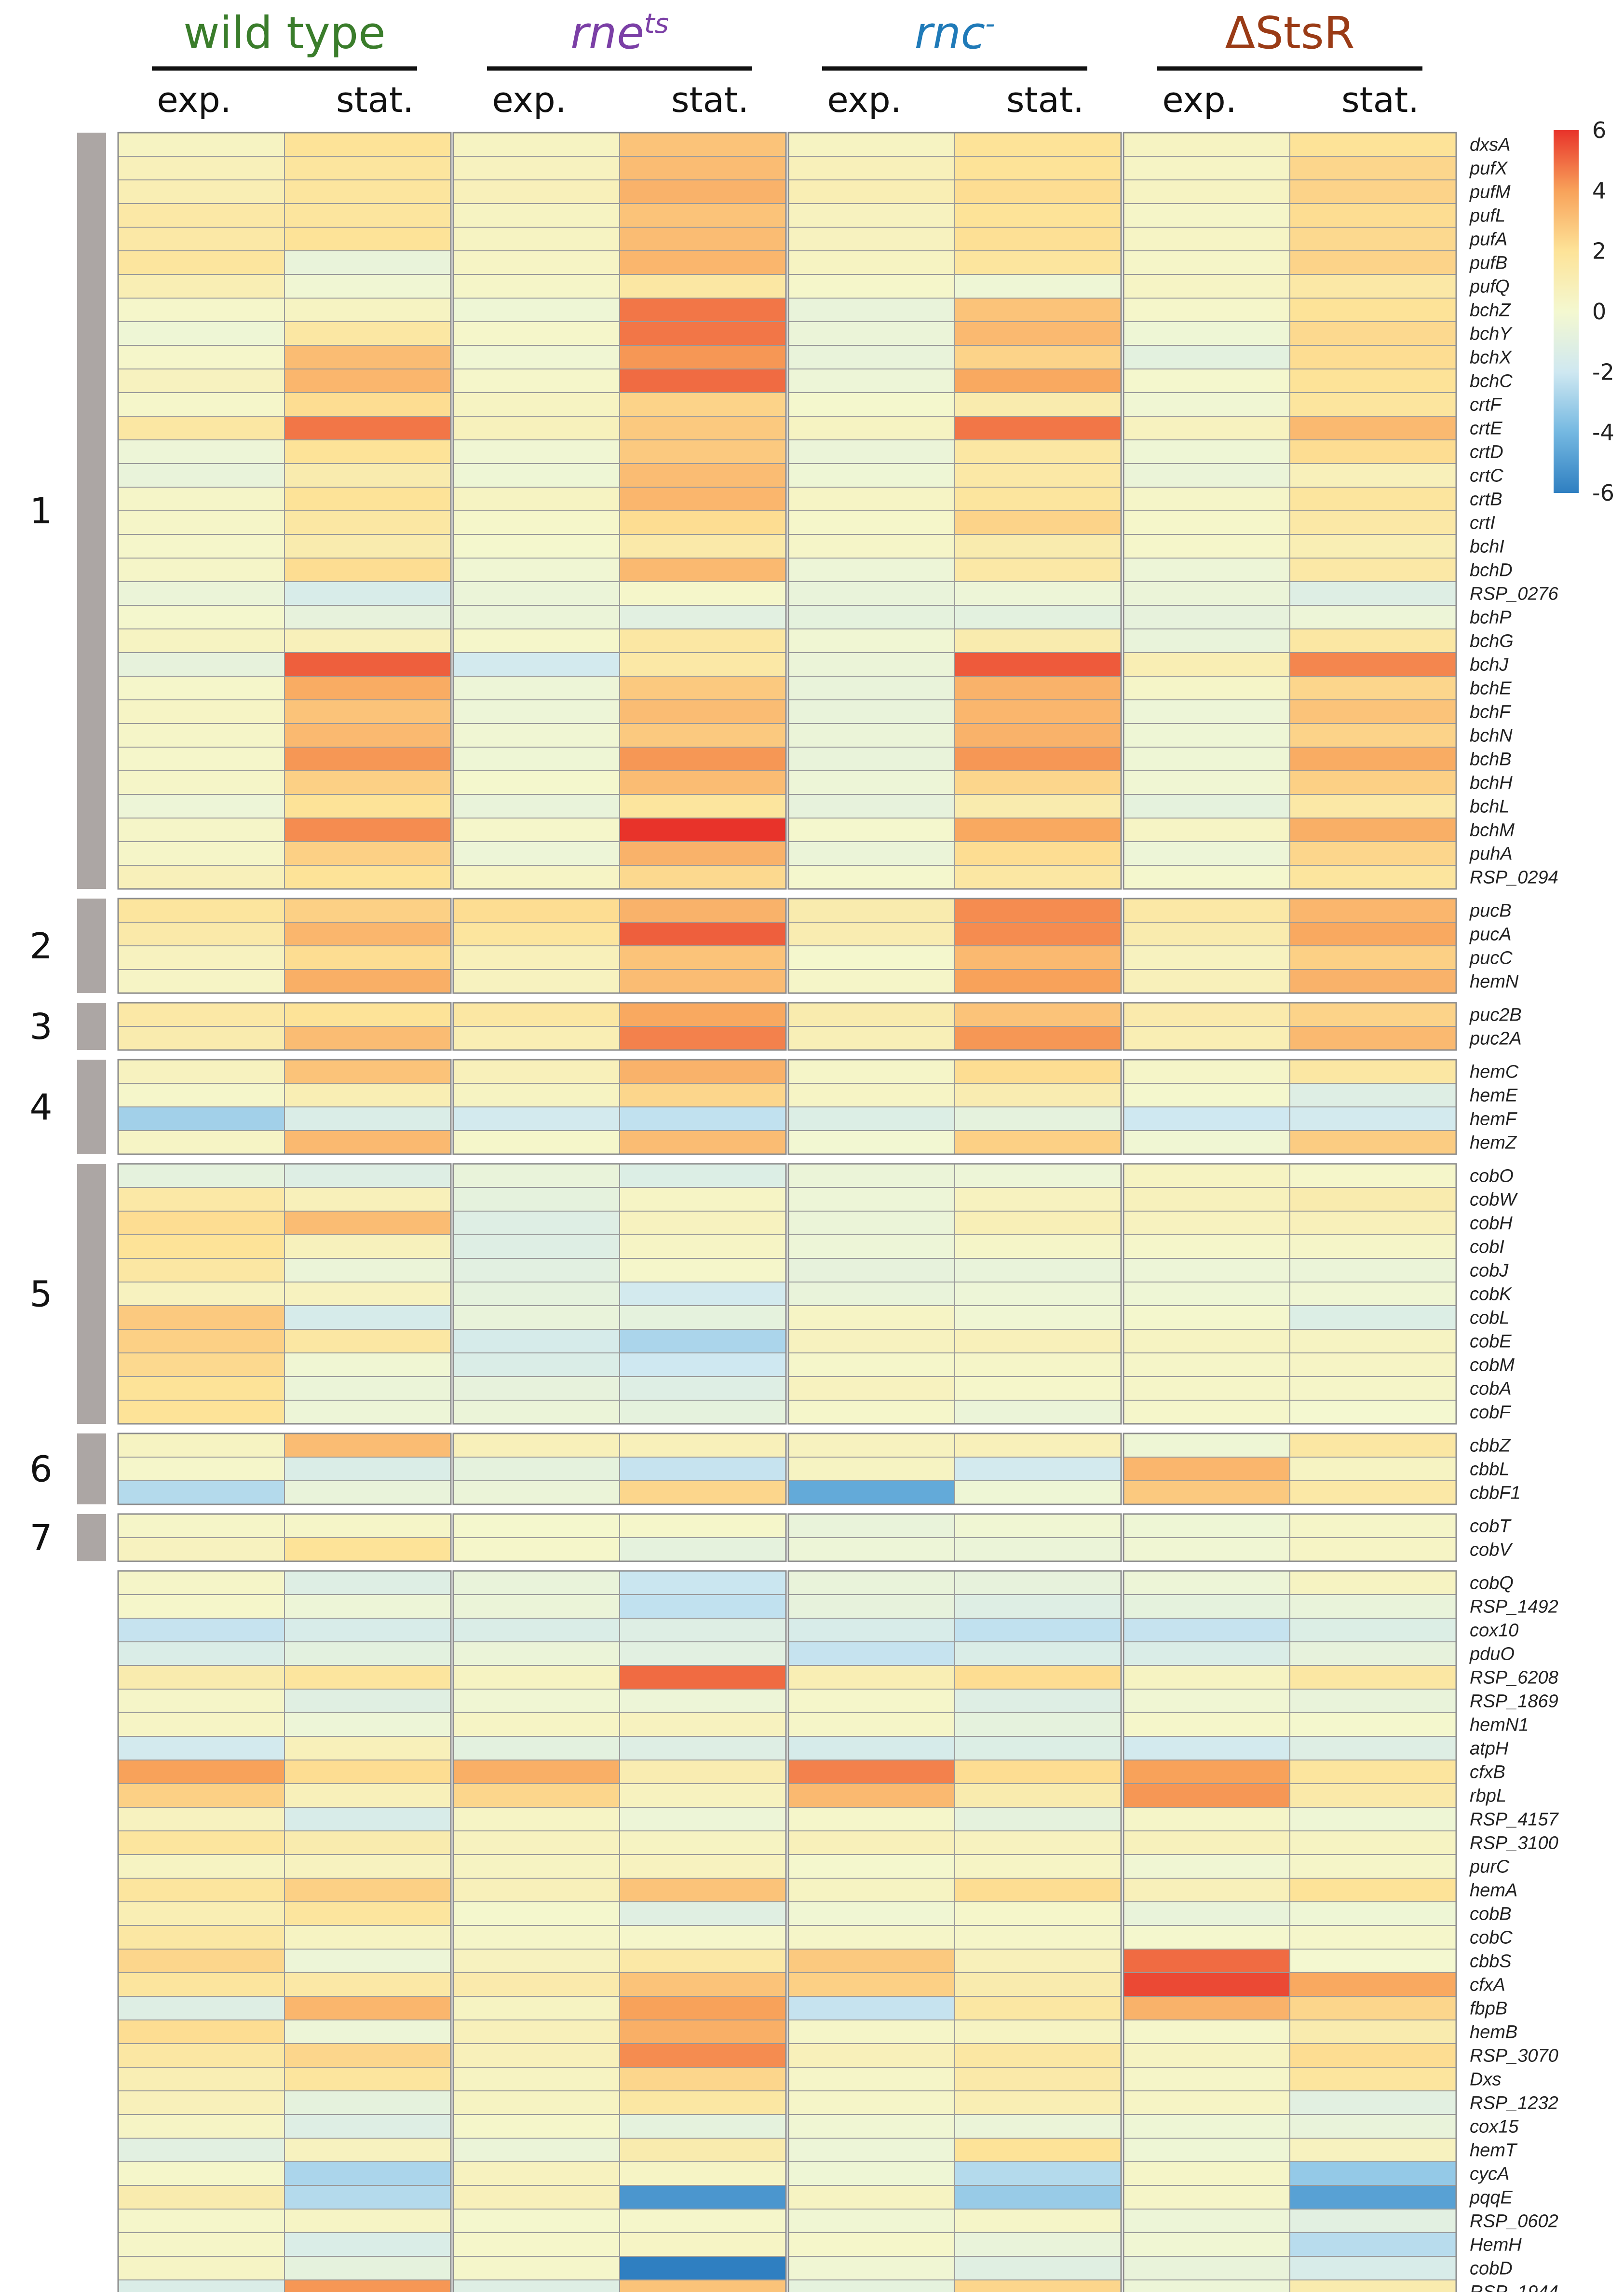 The width and height of the screenshot is (1624, 2292). What do you see at coordinates (1490, 911) in the screenshot?
I see `gene-label: pucB` at bounding box center [1490, 911].